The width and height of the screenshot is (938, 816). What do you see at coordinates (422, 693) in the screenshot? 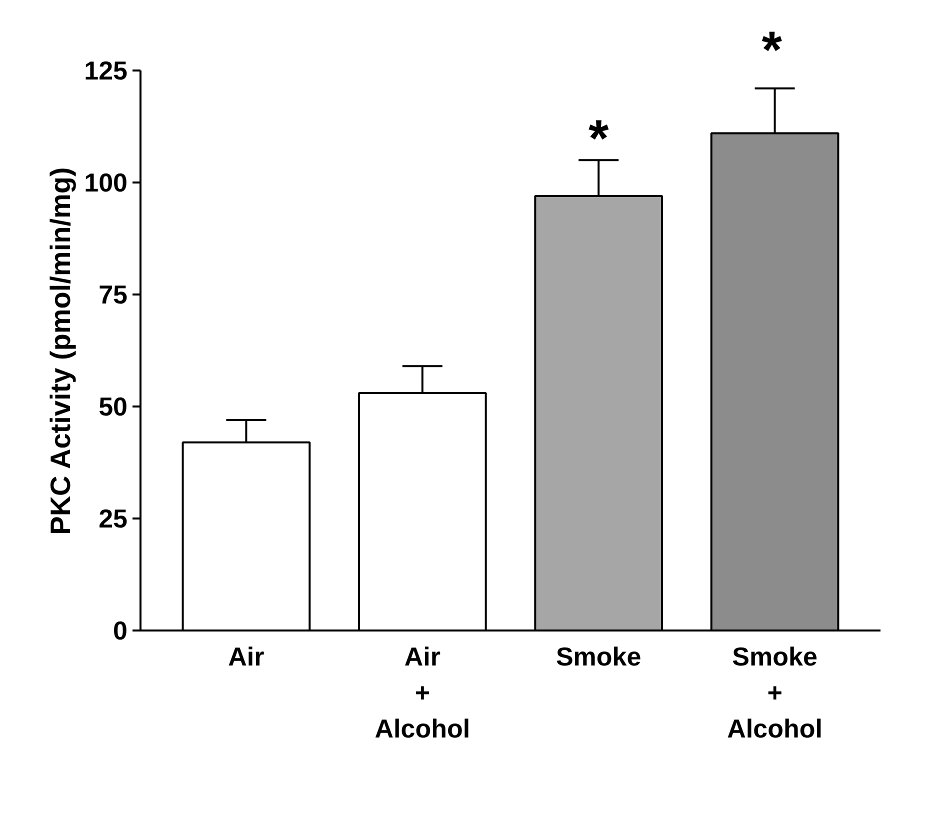
I see `x-tick-label: Air + Alcohol` at bounding box center [422, 693].